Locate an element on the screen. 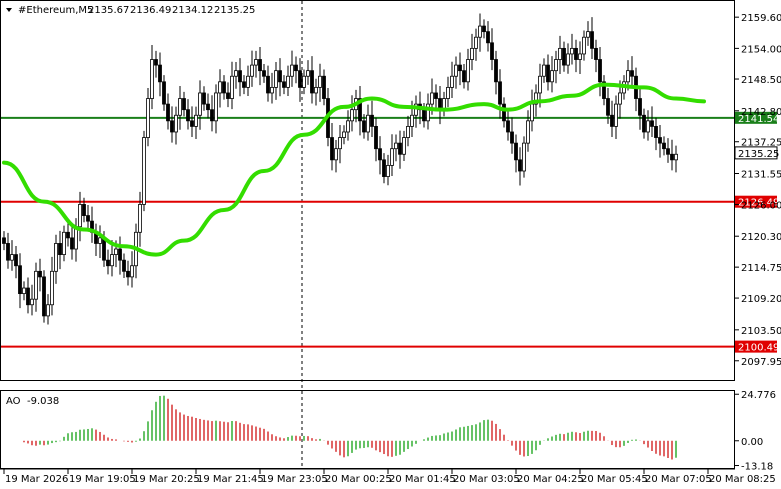 The width and height of the screenshot is (781, 489). time-tick-label: 20 Mar 00:25 is located at coordinates (358, 479).